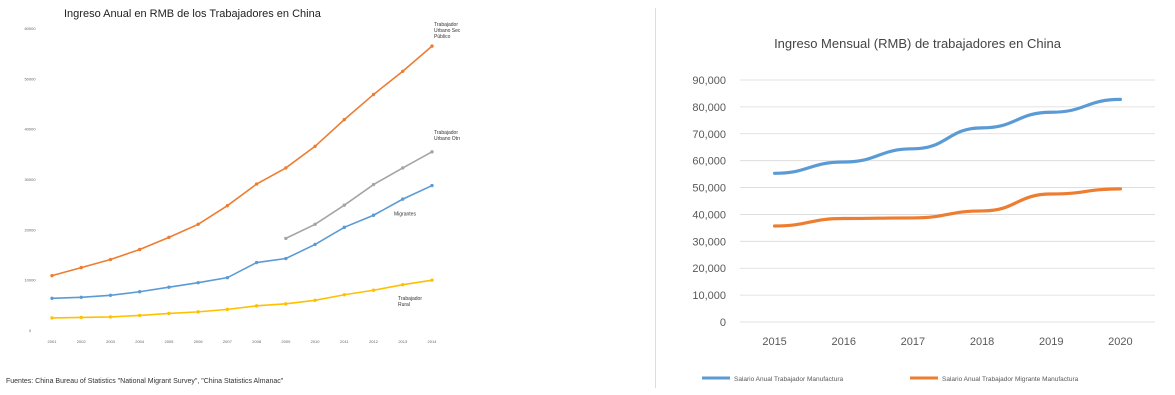 The width and height of the screenshot is (1175, 395). I want to click on right-x-tick-label: 2020, so click(1120, 342).